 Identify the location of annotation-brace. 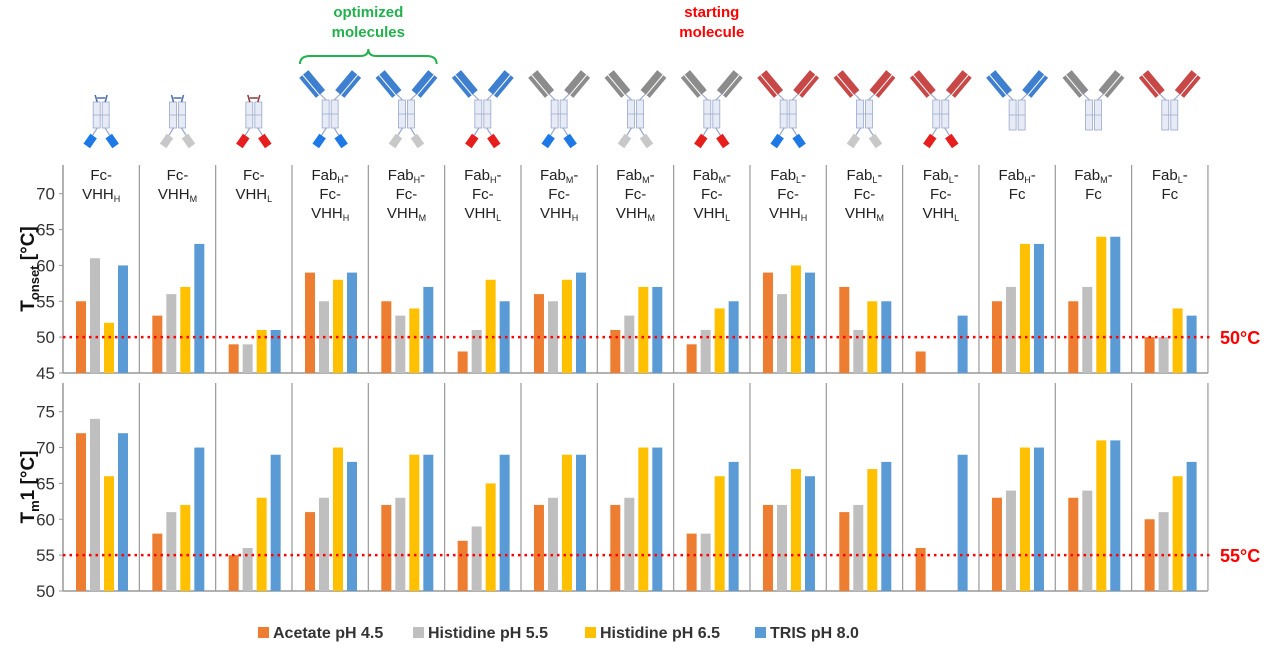
(368, 56).